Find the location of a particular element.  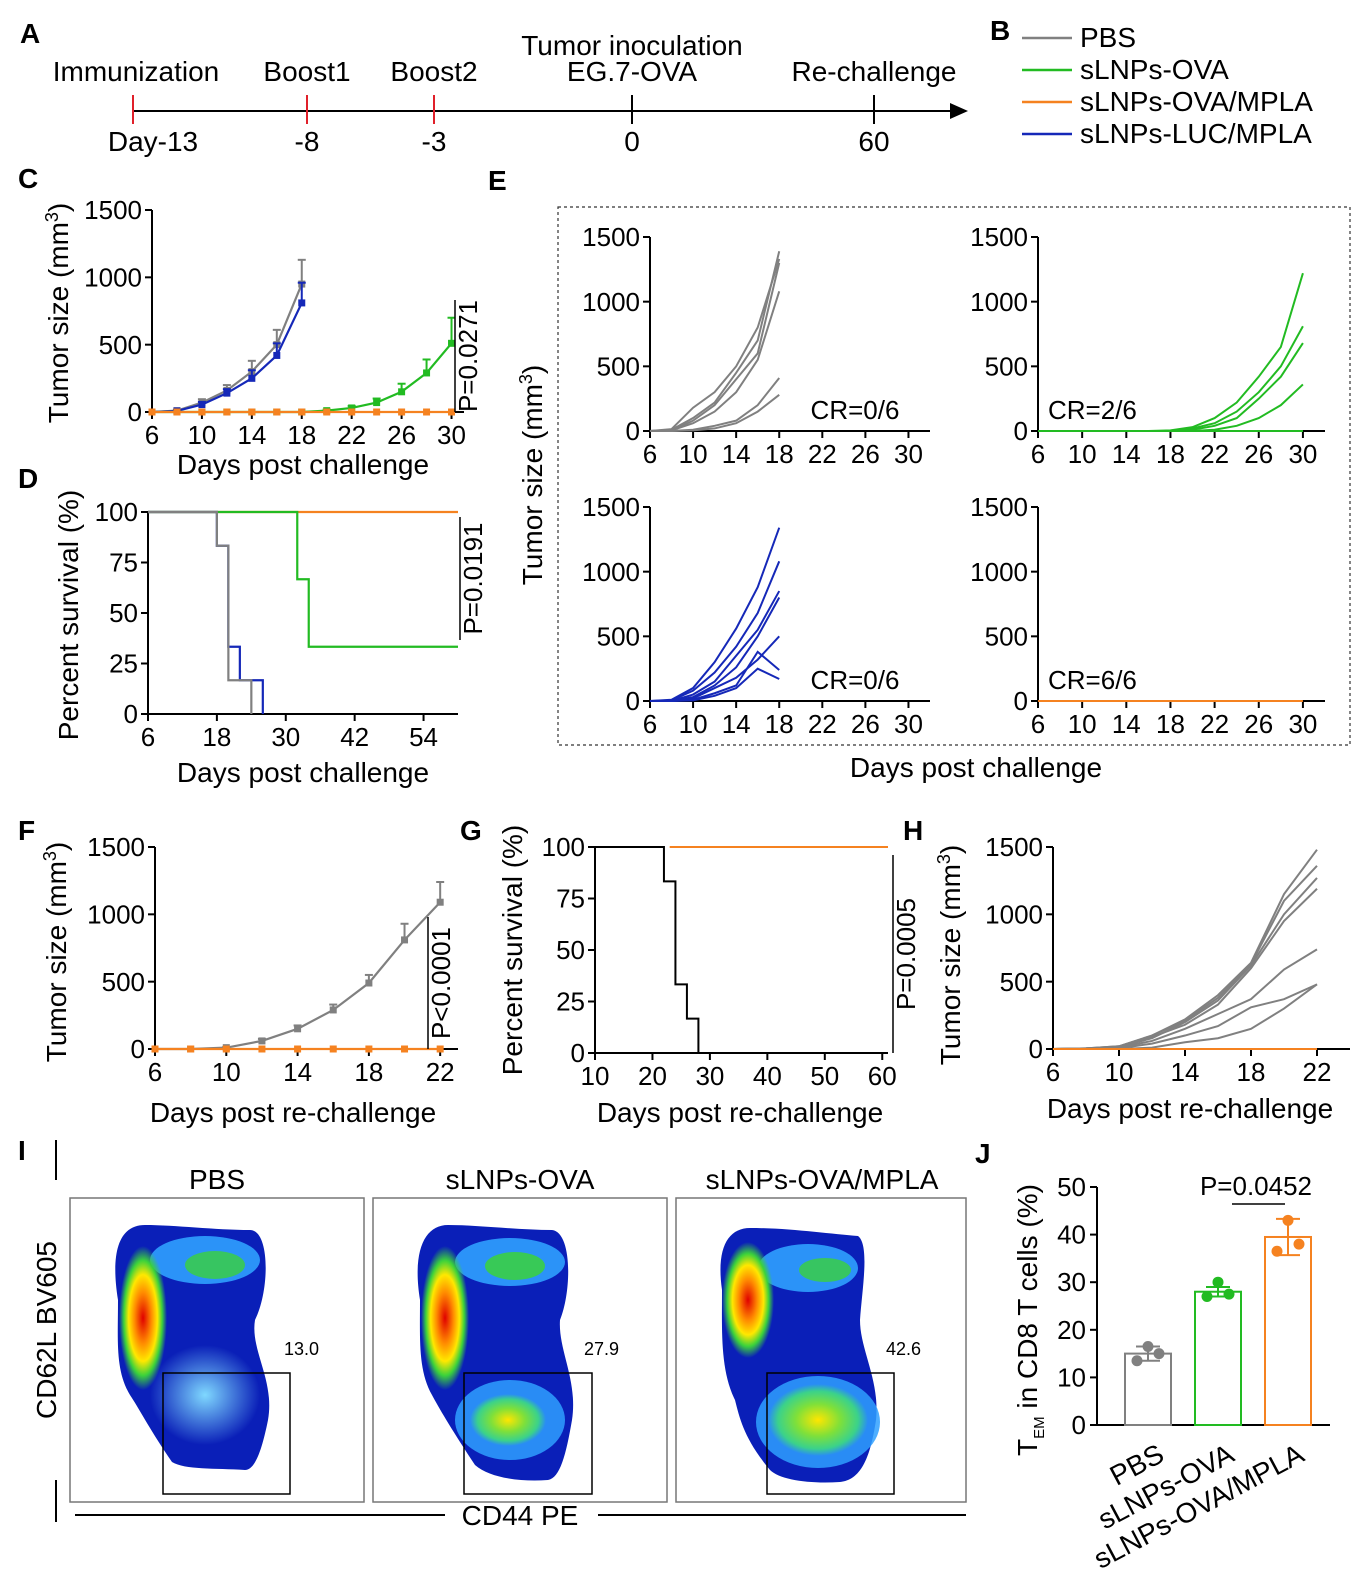

timeline-day-label: Day-13 is located at coordinates (153, 141).